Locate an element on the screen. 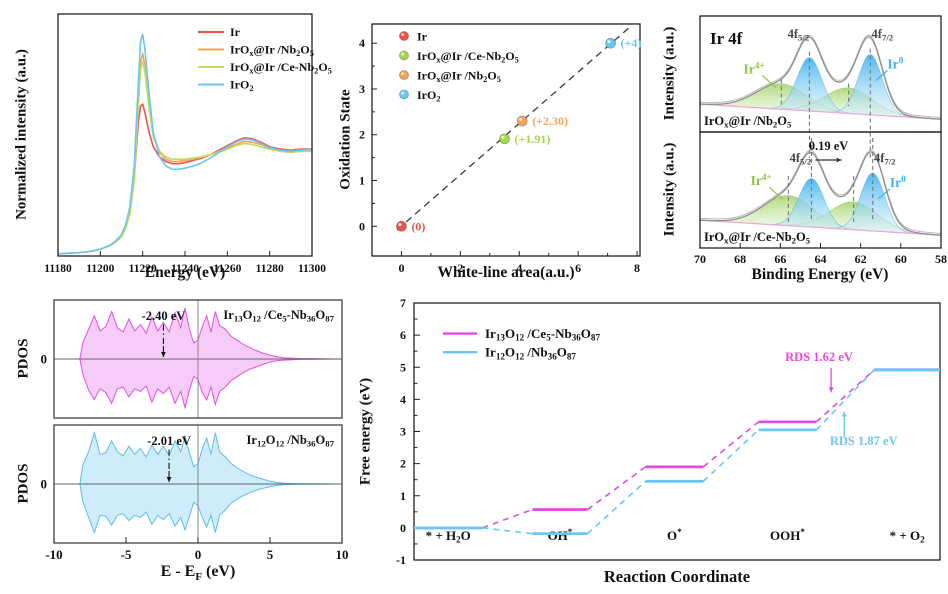 The image size is (948, 594). svg-text: 58 is located at coordinates (941, 259).